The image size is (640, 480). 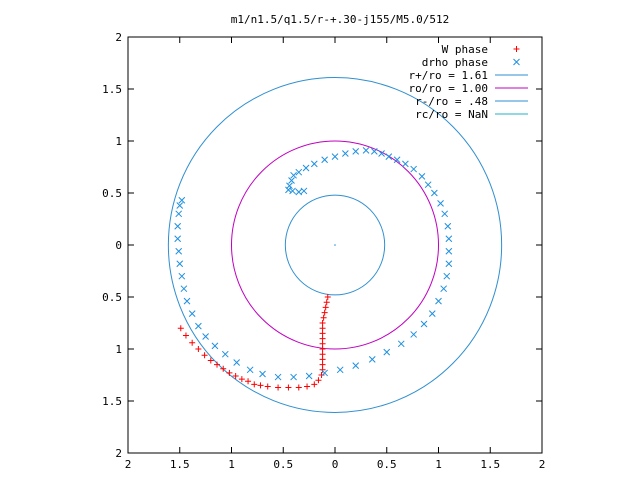 I want to click on legend-label: W phase, so click(x=465, y=49).